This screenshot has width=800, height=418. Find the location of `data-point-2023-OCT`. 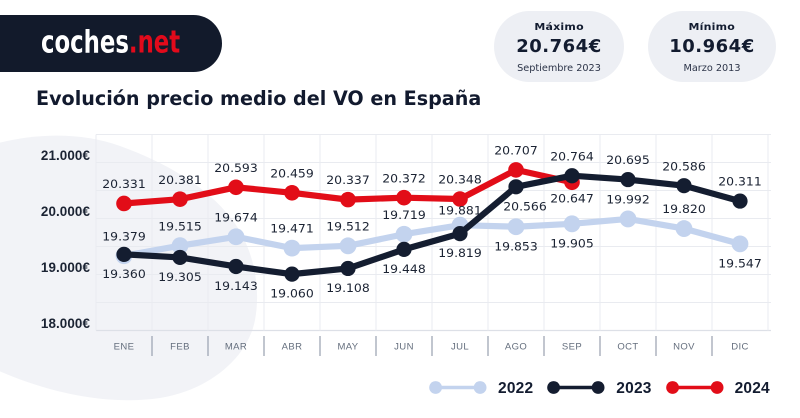

data-point-2023-OCT is located at coordinates (628, 179).